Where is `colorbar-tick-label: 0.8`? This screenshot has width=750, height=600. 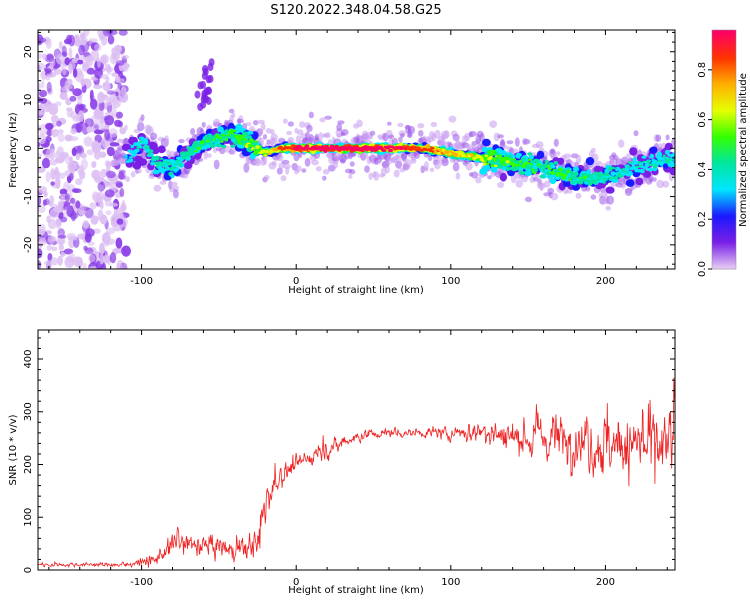 colorbar-tick-label: 0.8 is located at coordinates (702, 70).